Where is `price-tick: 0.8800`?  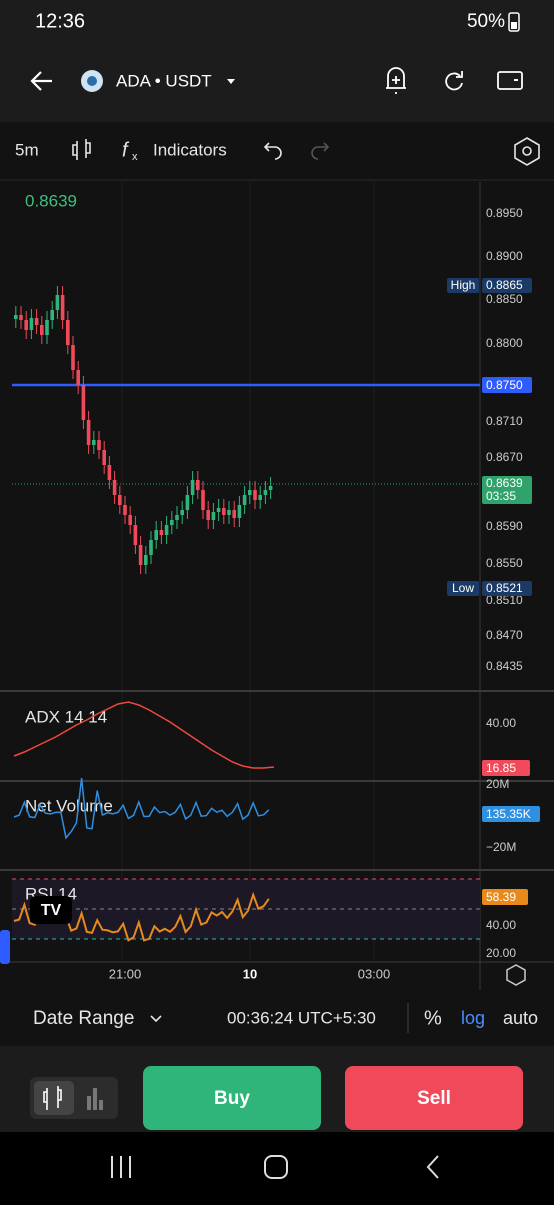 price-tick: 0.8800 is located at coordinates (504, 343).